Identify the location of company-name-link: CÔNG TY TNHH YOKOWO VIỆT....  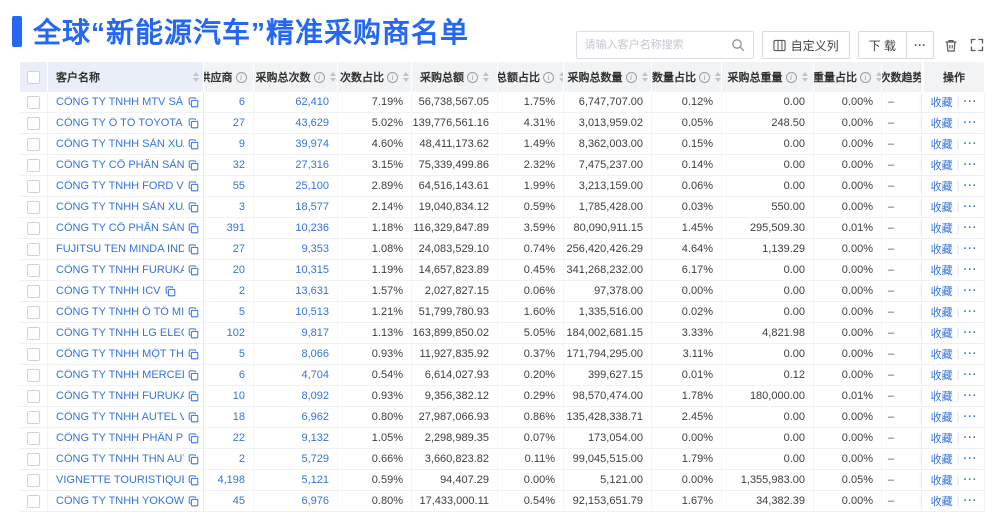
(120, 501).